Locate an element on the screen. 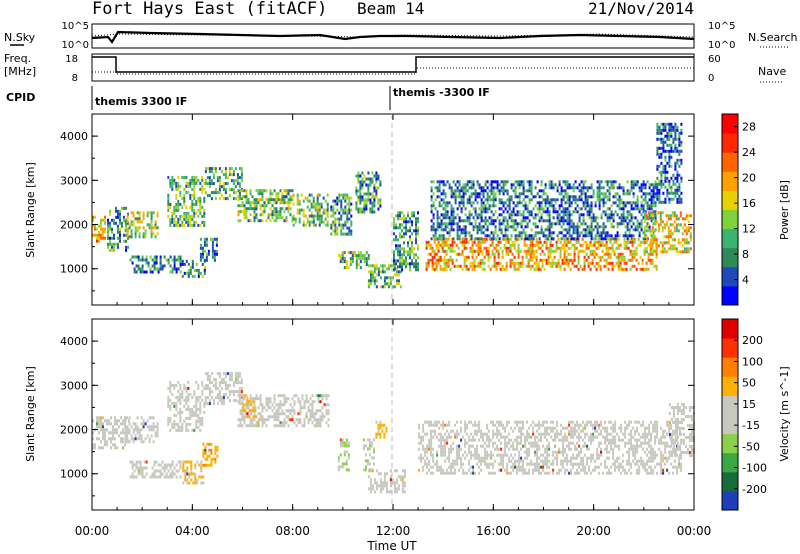 The height and width of the screenshot is (554, 800). y-tick-label: 2000 is located at coordinates (74, 225).